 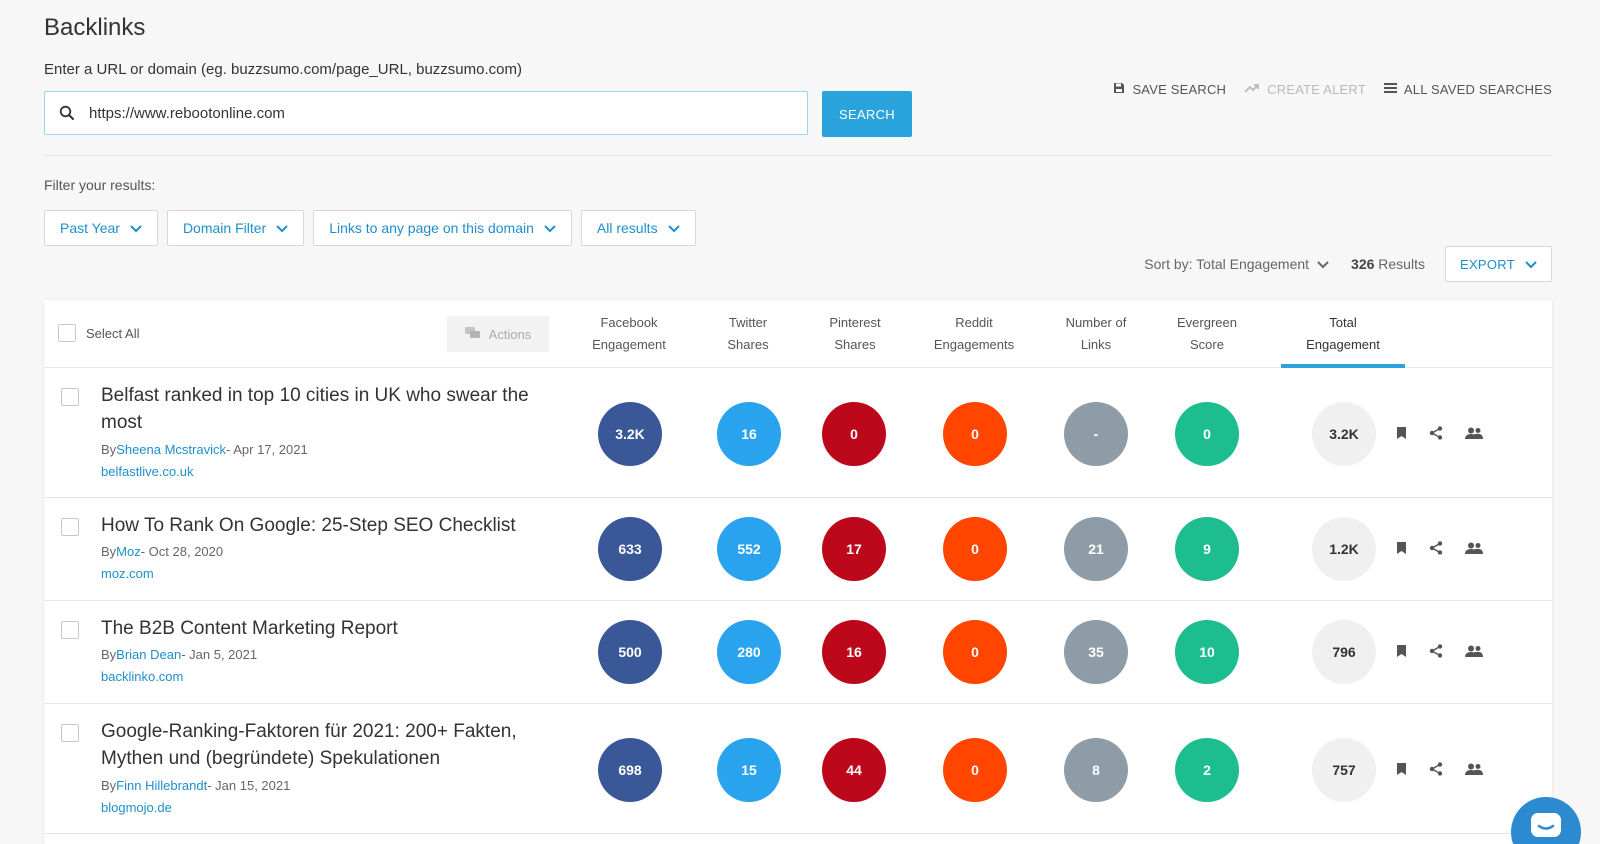 I want to click on filter-links-label: Links to any page on this domain, so click(x=431, y=228).